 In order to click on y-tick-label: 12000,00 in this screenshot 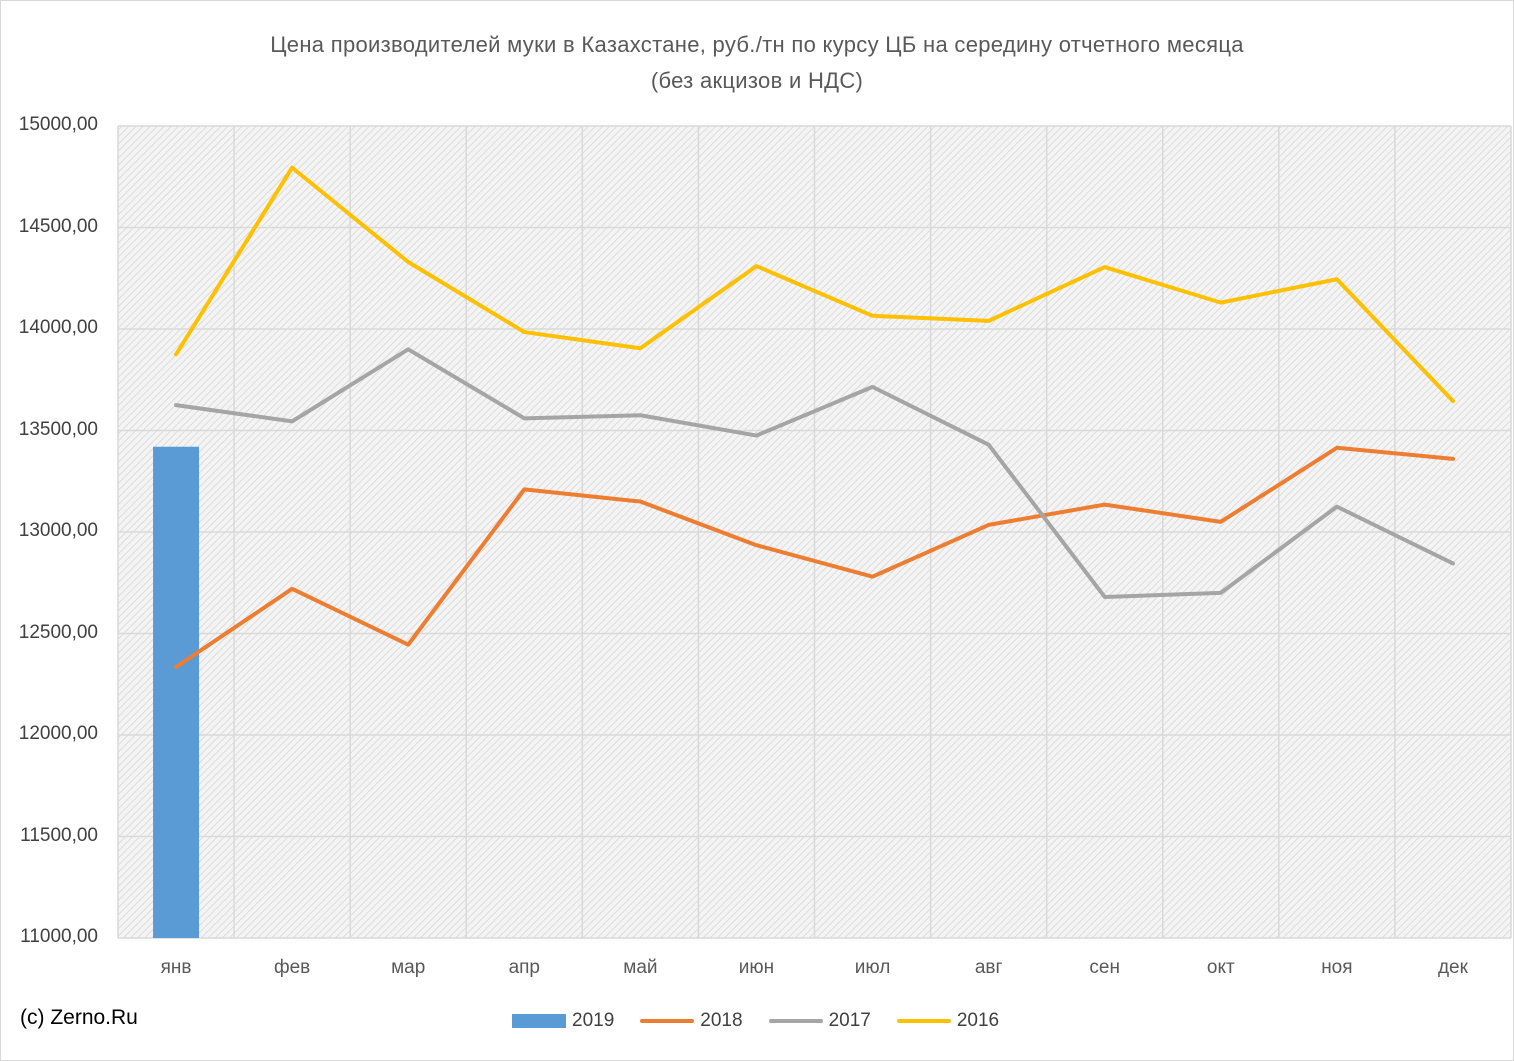, I will do `click(58, 733)`.